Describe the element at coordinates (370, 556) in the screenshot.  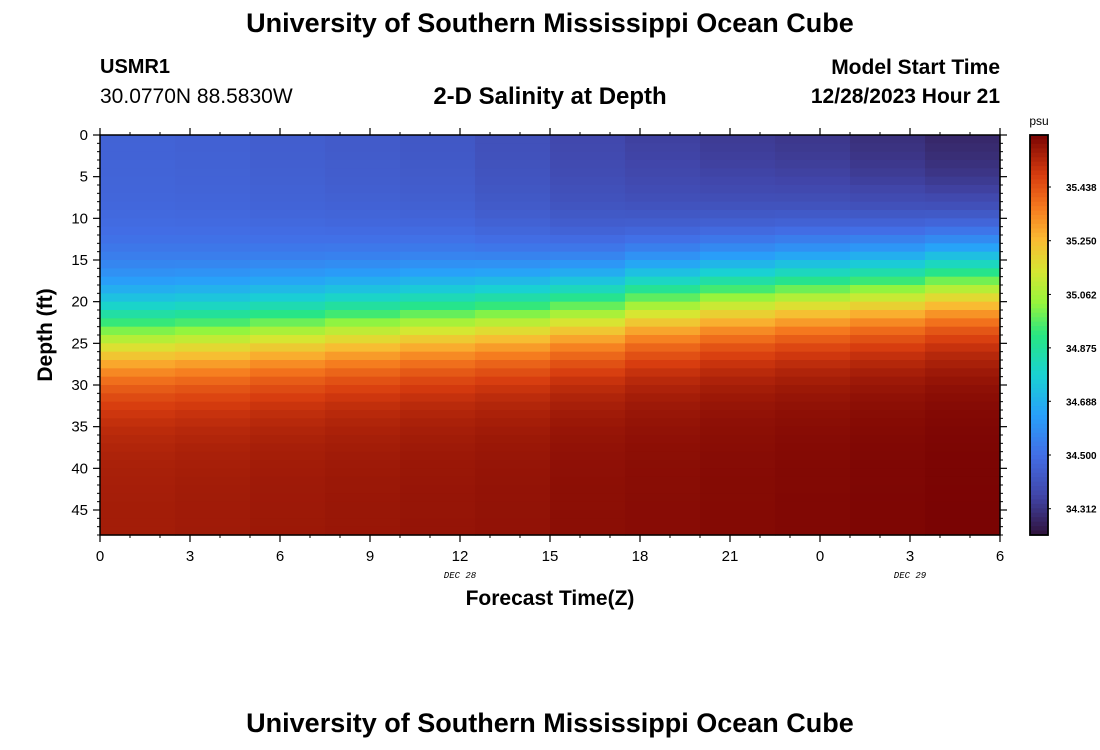
I see `x-tick-label: 9` at that location.